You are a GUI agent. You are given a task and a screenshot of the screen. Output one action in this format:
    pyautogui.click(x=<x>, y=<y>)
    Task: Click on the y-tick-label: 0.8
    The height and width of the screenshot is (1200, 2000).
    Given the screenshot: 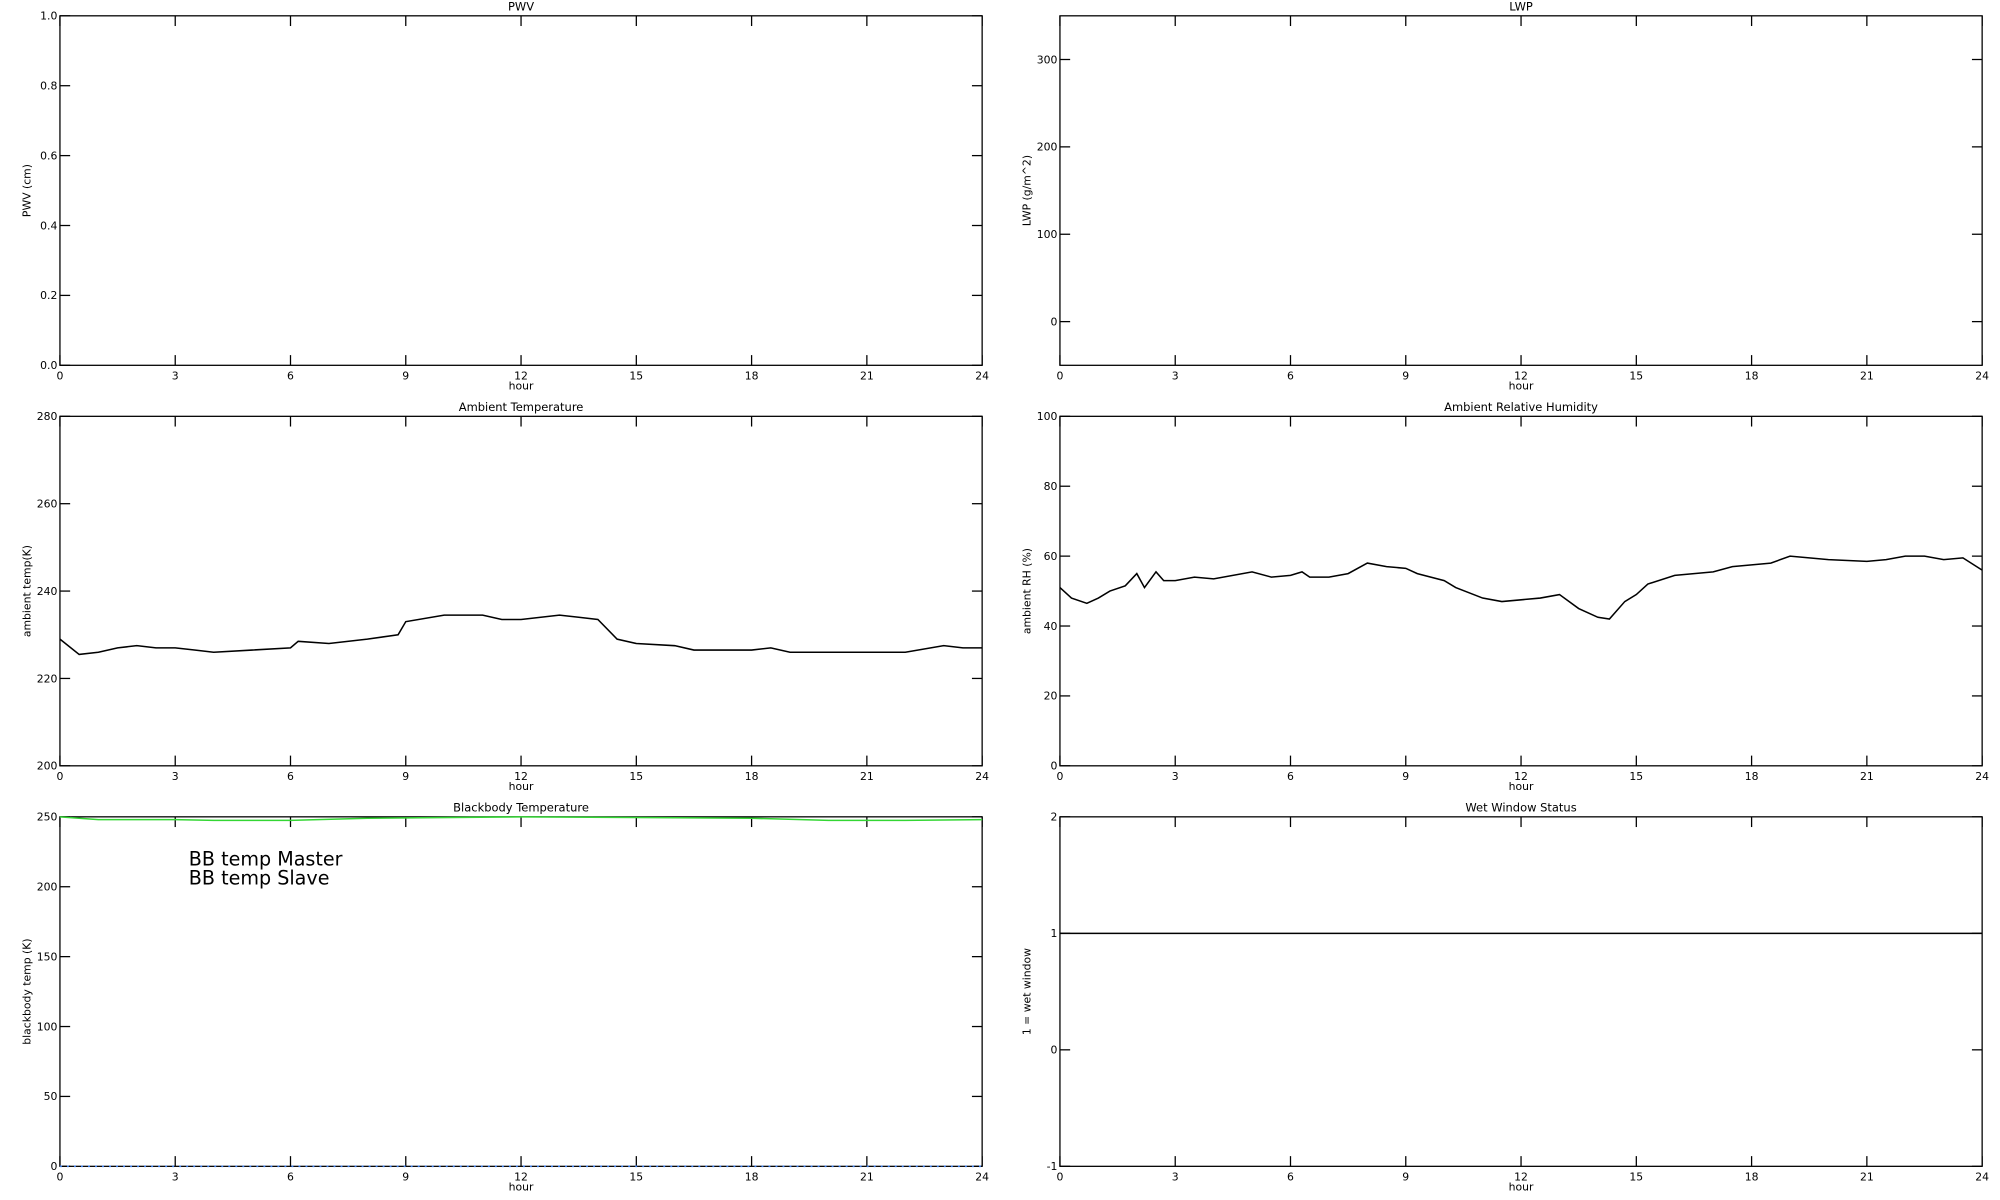 What is the action you would take?
    pyautogui.click(x=48, y=86)
    